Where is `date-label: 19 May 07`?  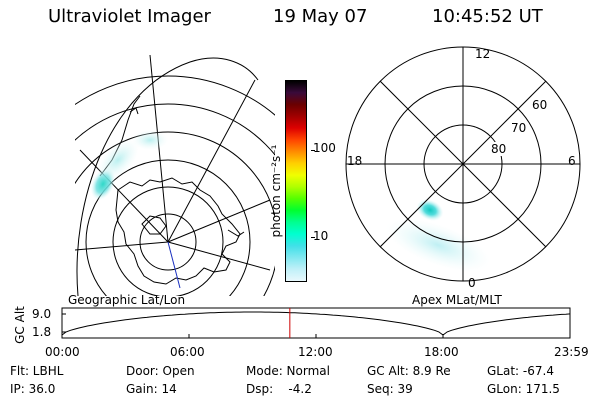
date-label: 19 May 07 is located at coordinates (320, 16).